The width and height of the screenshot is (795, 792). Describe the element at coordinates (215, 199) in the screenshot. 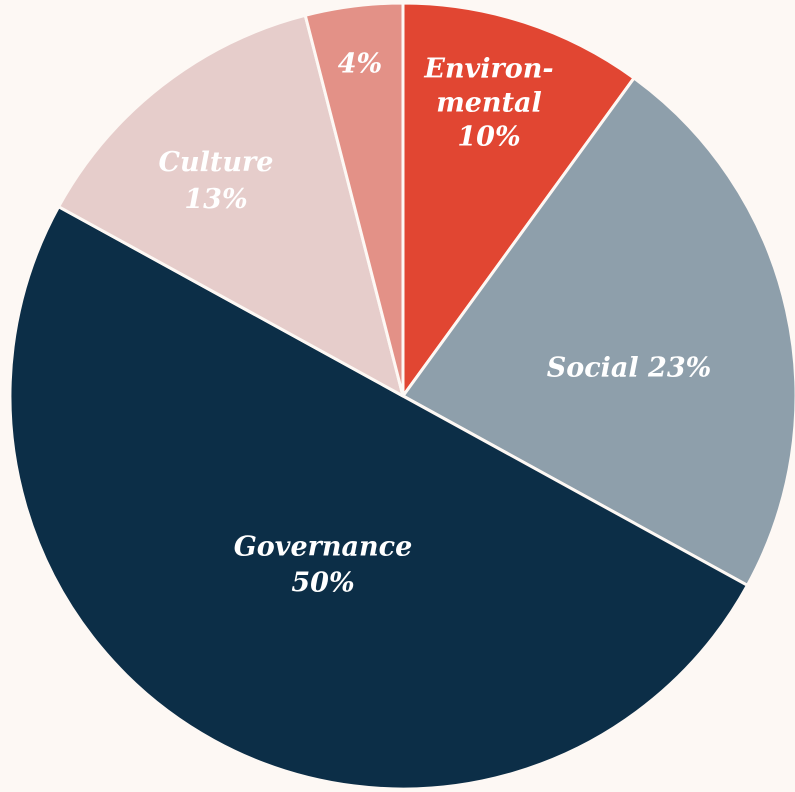

I see `slice-label-line: 13%` at that location.